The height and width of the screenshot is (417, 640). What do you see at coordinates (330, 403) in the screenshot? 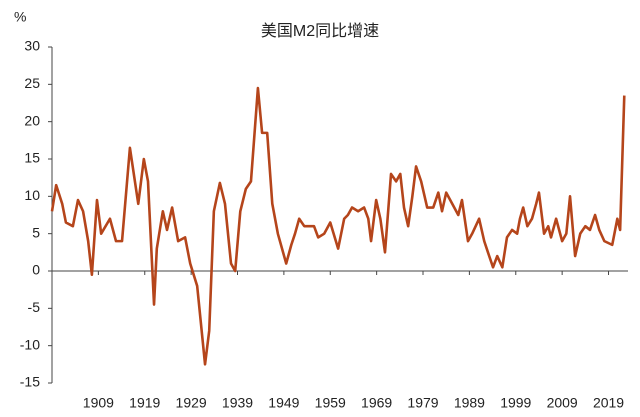
I see `x-tick-label: 1959` at bounding box center [330, 403].